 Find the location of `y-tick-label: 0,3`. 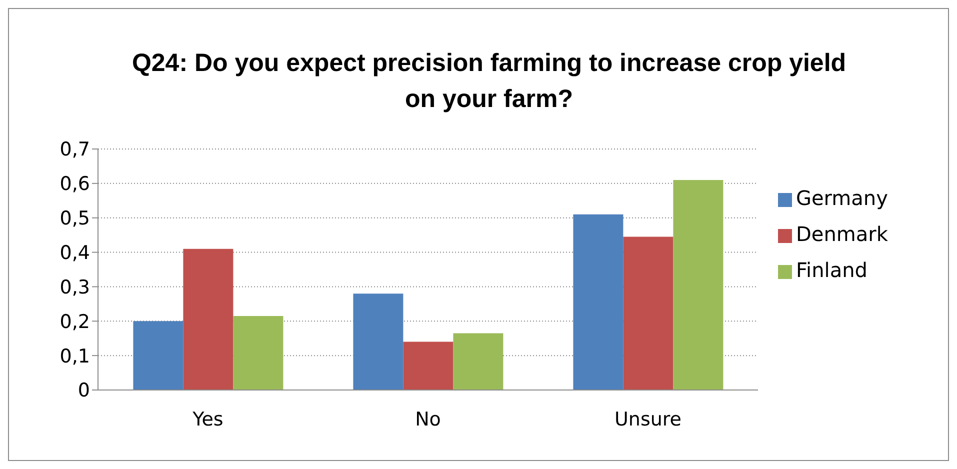

y-tick-label: 0,3 is located at coordinates (75, 287).